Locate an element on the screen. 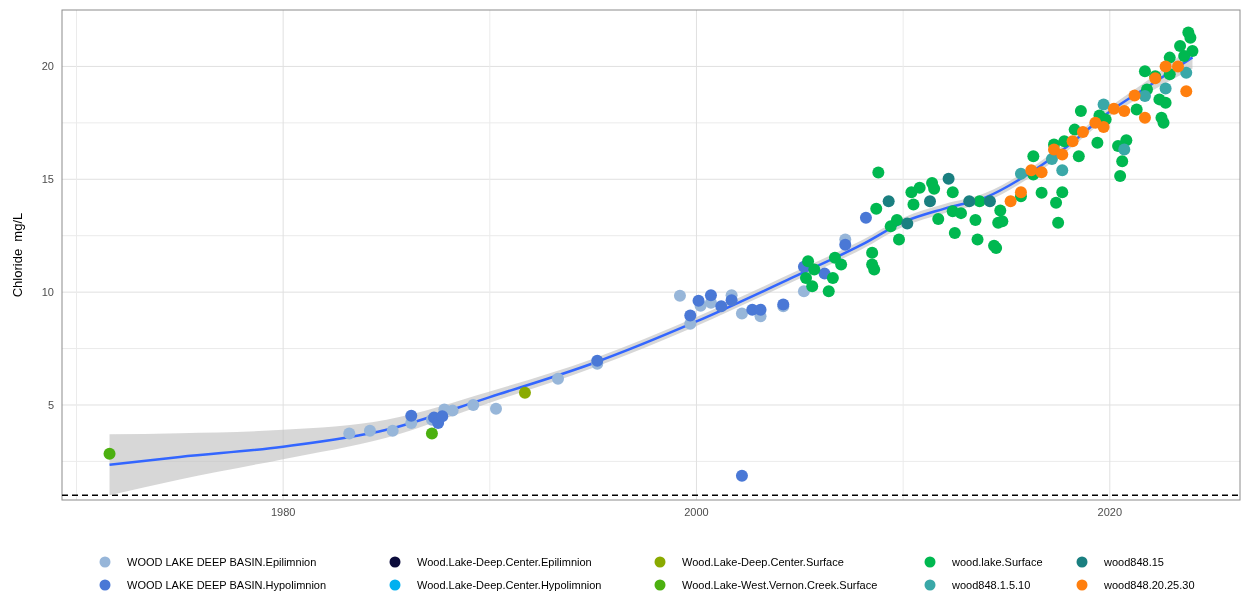 The image size is (1241, 595). legend-label: wood848.1.5.10 is located at coordinates (991, 585).